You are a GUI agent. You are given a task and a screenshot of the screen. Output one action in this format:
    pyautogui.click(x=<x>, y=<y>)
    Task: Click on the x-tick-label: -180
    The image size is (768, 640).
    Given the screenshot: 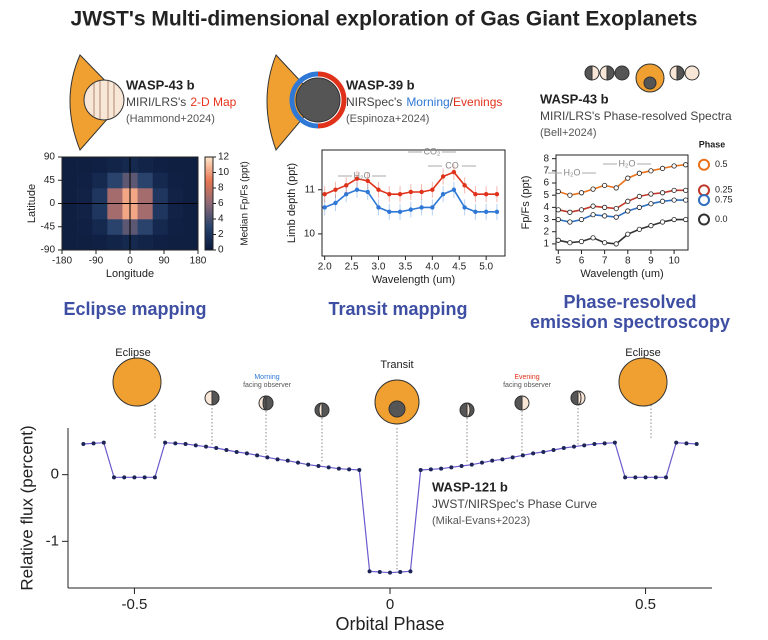 What is the action you would take?
    pyautogui.click(x=62, y=261)
    